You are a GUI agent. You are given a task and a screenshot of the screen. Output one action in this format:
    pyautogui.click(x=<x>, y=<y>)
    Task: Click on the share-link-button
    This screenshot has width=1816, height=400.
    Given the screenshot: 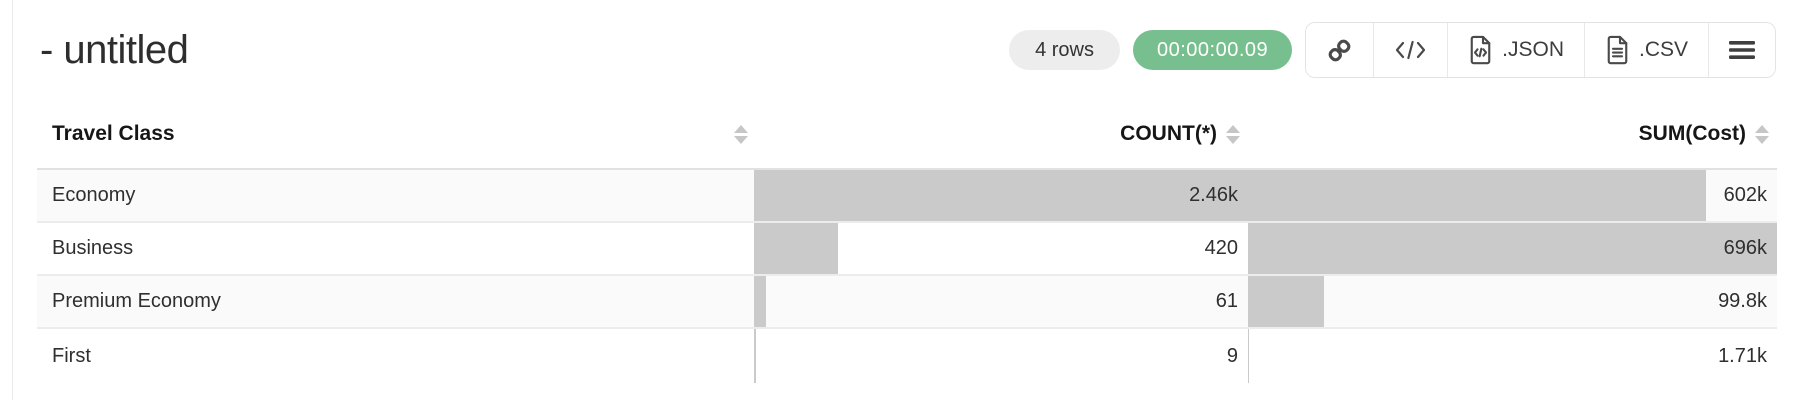 What is the action you would take?
    pyautogui.click(x=1340, y=50)
    